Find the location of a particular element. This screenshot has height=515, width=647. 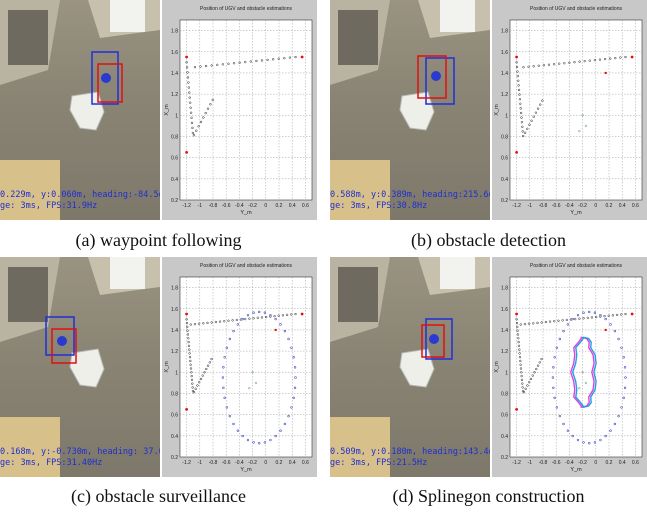

tracking-box-blue is located at coordinates (439, 339).